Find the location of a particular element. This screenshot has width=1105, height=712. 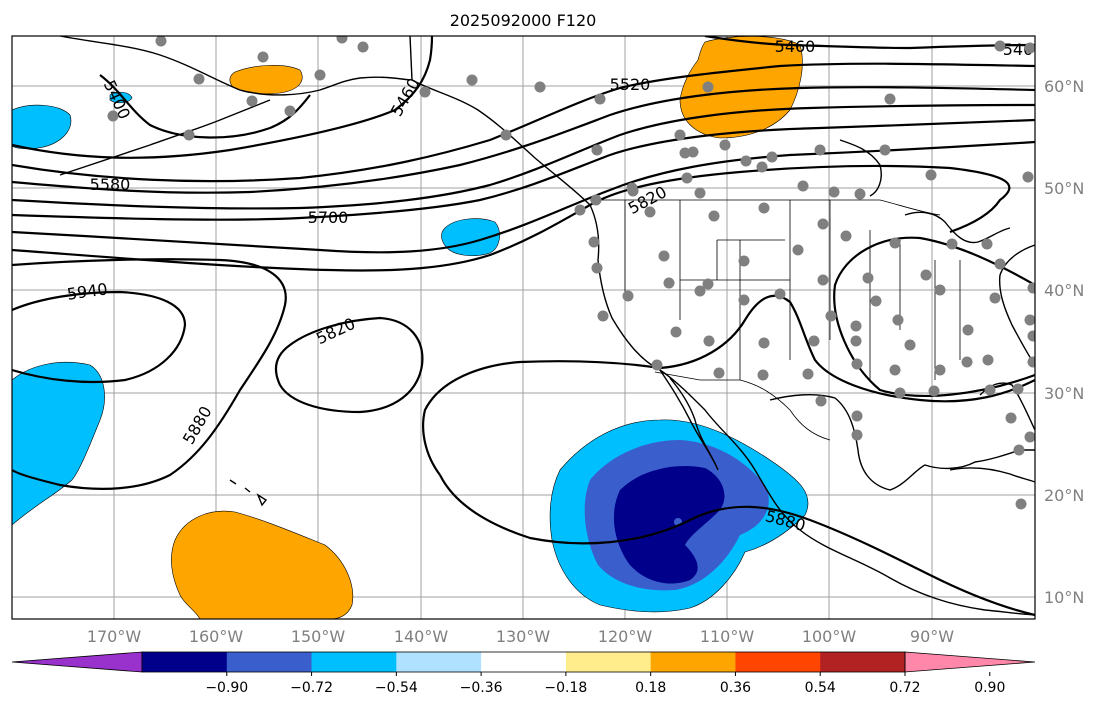

lon-label: 100°W is located at coordinates (829, 636).